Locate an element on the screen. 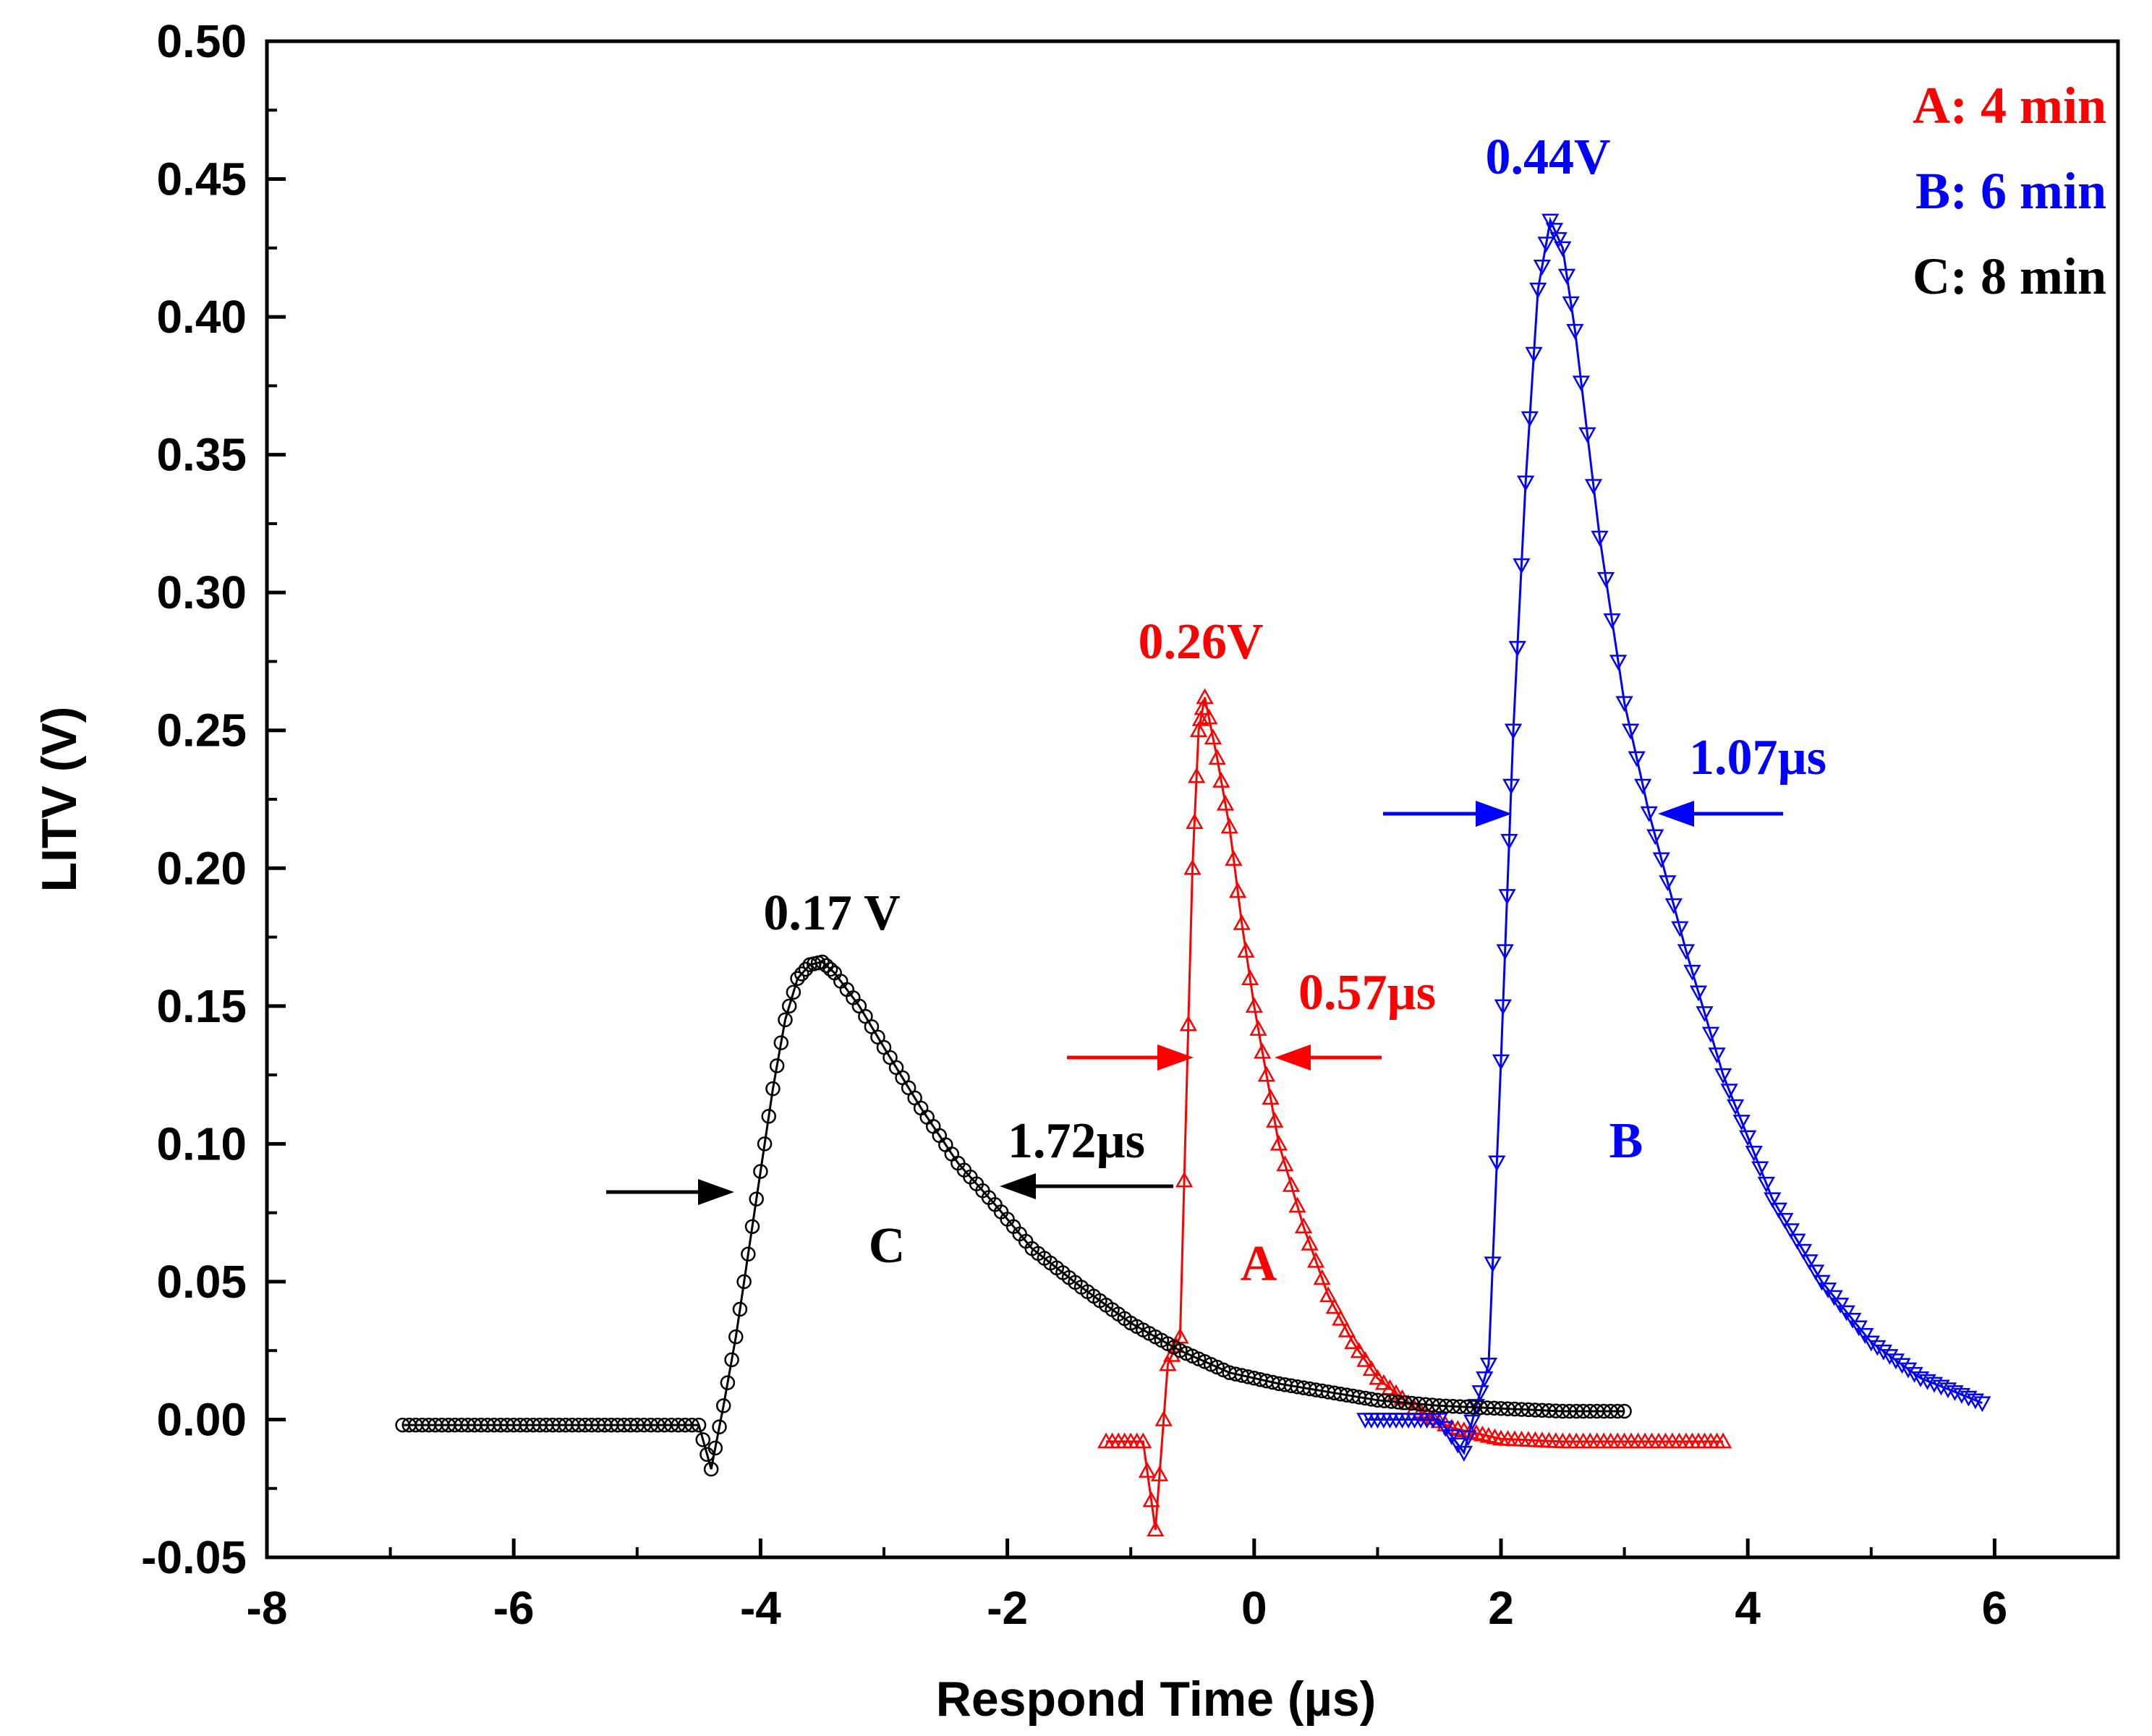  x-tick-label: -4 is located at coordinates (760, 1608).